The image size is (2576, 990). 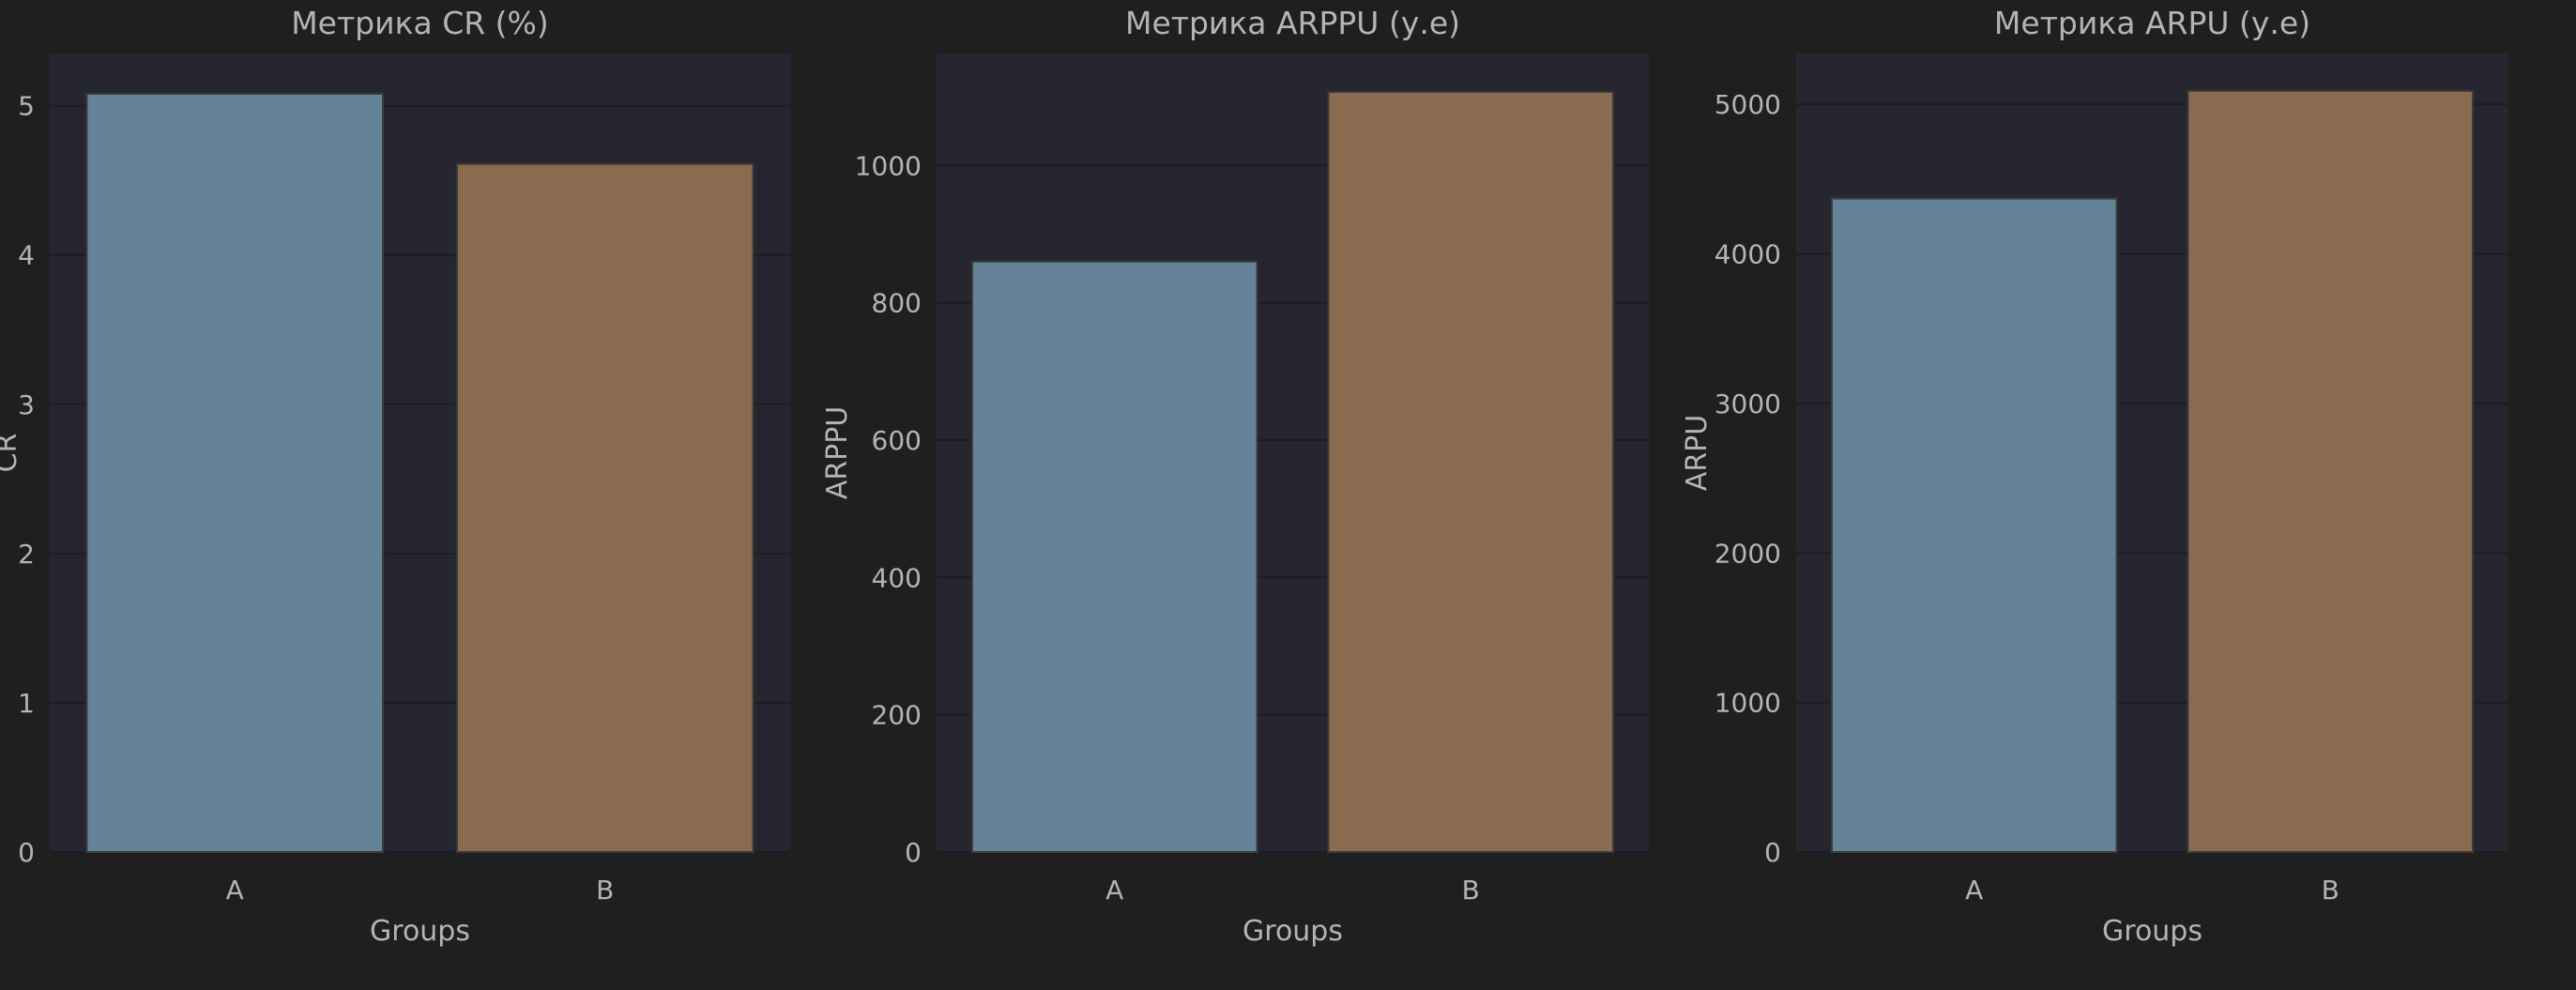 What do you see at coordinates (897, 578) in the screenshot?
I see `y-tick-label: 400` at bounding box center [897, 578].